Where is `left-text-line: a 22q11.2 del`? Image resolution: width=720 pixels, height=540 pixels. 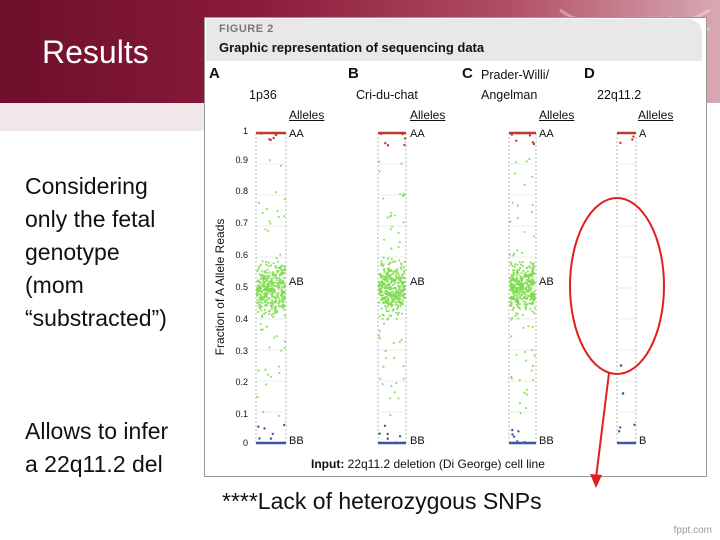
left-text-line: a 22q11.2 del is located at coordinates (94, 464).